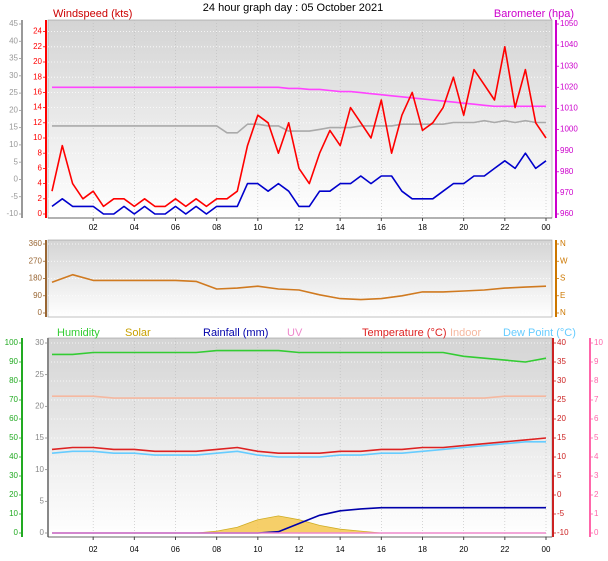 The width and height of the screenshot is (608, 561). I want to click on y-tick-label: 60, so click(13, 418).